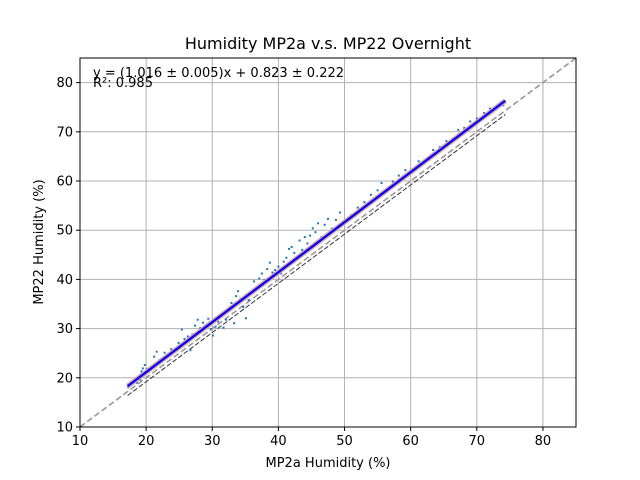 The height and width of the screenshot is (480, 640). What do you see at coordinates (218, 73) in the screenshot?
I see `fit-equation: y = (1.016 ± 0.005)x + 0.823 ± 0.222` at bounding box center [218, 73].